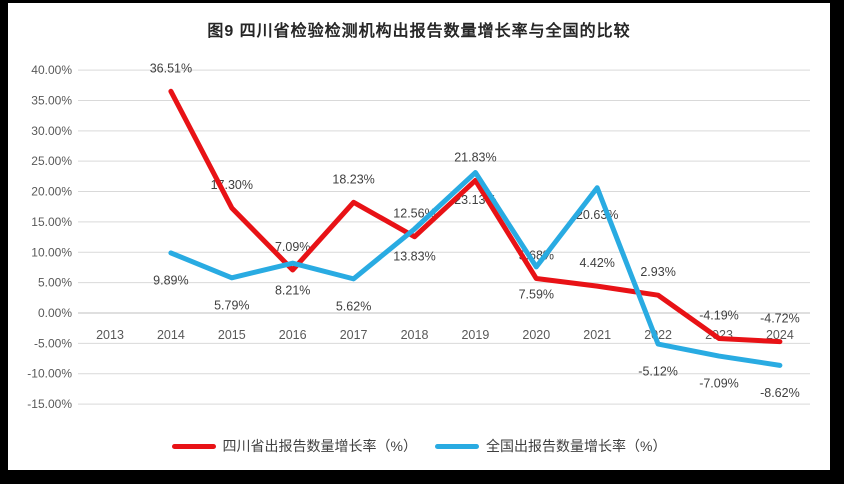 This screenshot has height=484, width=844. What do you see at coordinates (475, 335) in the screenshot?
I see `x-axis-tick-label: 2019` at bounding box center [475, 335].